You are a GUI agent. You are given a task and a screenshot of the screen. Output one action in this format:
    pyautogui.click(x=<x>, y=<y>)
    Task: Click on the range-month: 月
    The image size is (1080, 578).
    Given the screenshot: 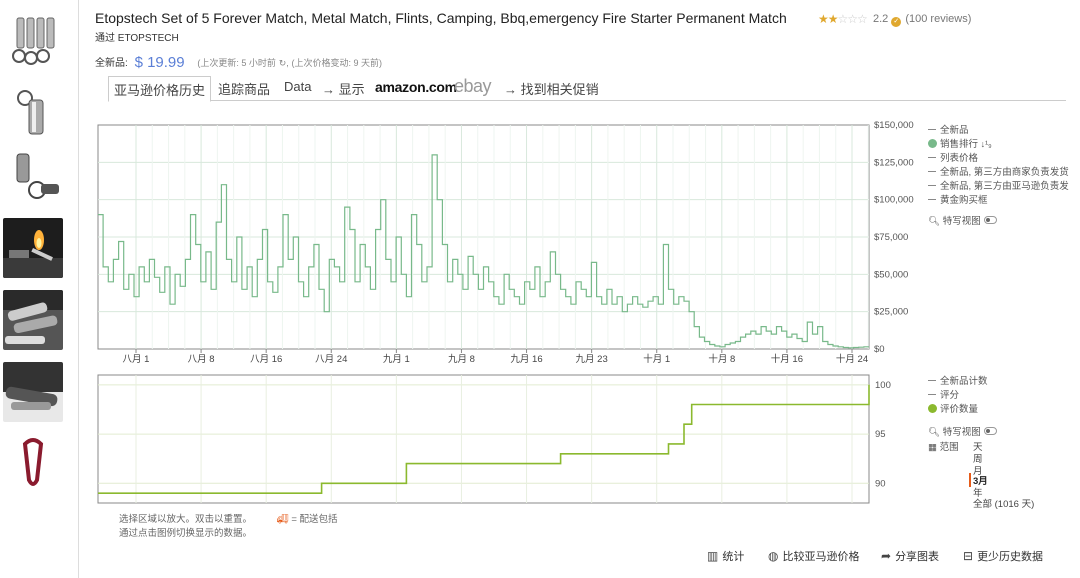 What is the action you would take?
    pyautogui.click(x=978, y=471)
    